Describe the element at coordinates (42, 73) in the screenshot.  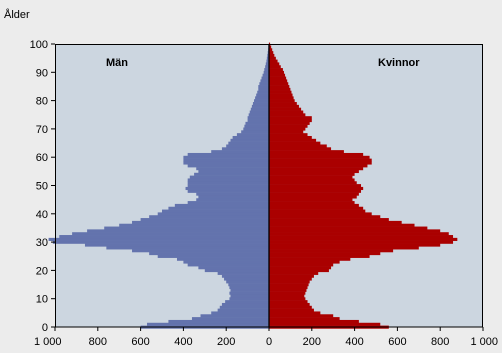
I see `y-tick-label: 90` at that location.